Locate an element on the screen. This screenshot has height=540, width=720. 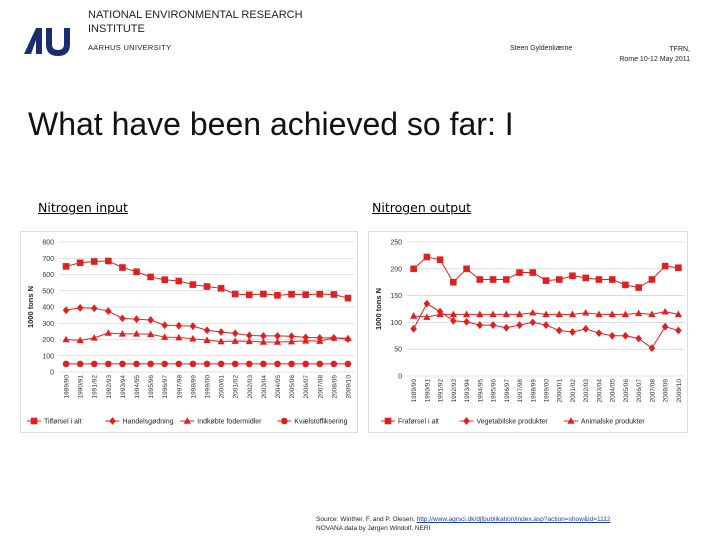
legend-label: Fraførsel i alt is located at coordinates (418, 422).